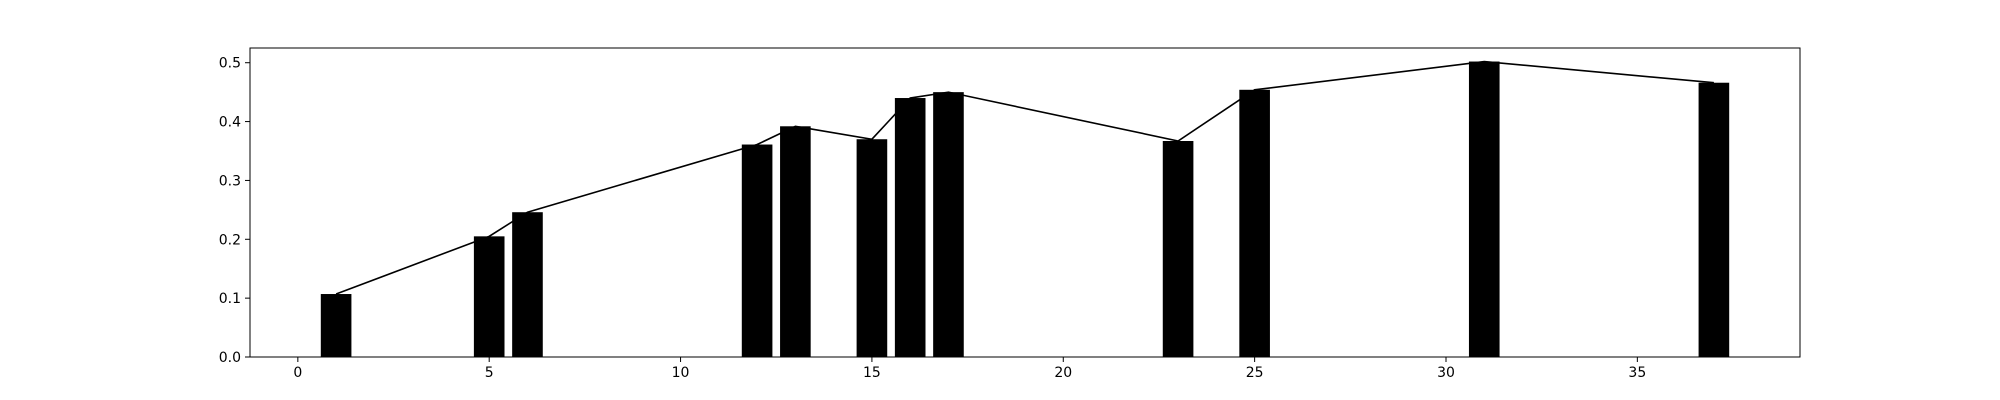 This screenshot has height=400, width=2000. Describe the element at coordinates (489, 373) in the screenshot. I see `x-tick-label: 5` at that location.